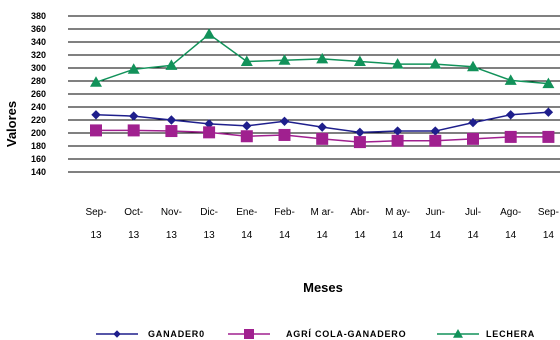 The image size is (560, 340). I want to click on y-tick-label: 320, so click(38, 55).